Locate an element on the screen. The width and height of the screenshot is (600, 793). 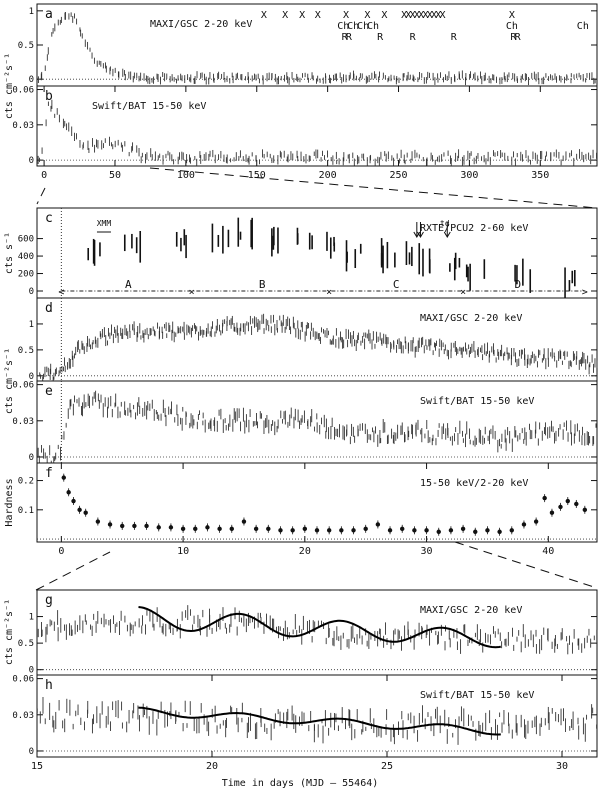
state-boundary-marker: × is located at coordinates (463, 292).